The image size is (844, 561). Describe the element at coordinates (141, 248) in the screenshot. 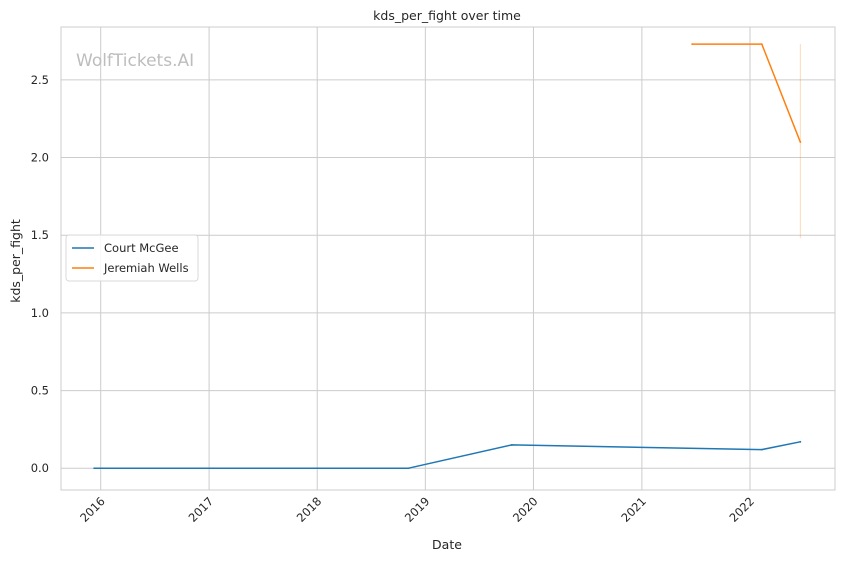

I see `legend-label: Court McGee` at that location.